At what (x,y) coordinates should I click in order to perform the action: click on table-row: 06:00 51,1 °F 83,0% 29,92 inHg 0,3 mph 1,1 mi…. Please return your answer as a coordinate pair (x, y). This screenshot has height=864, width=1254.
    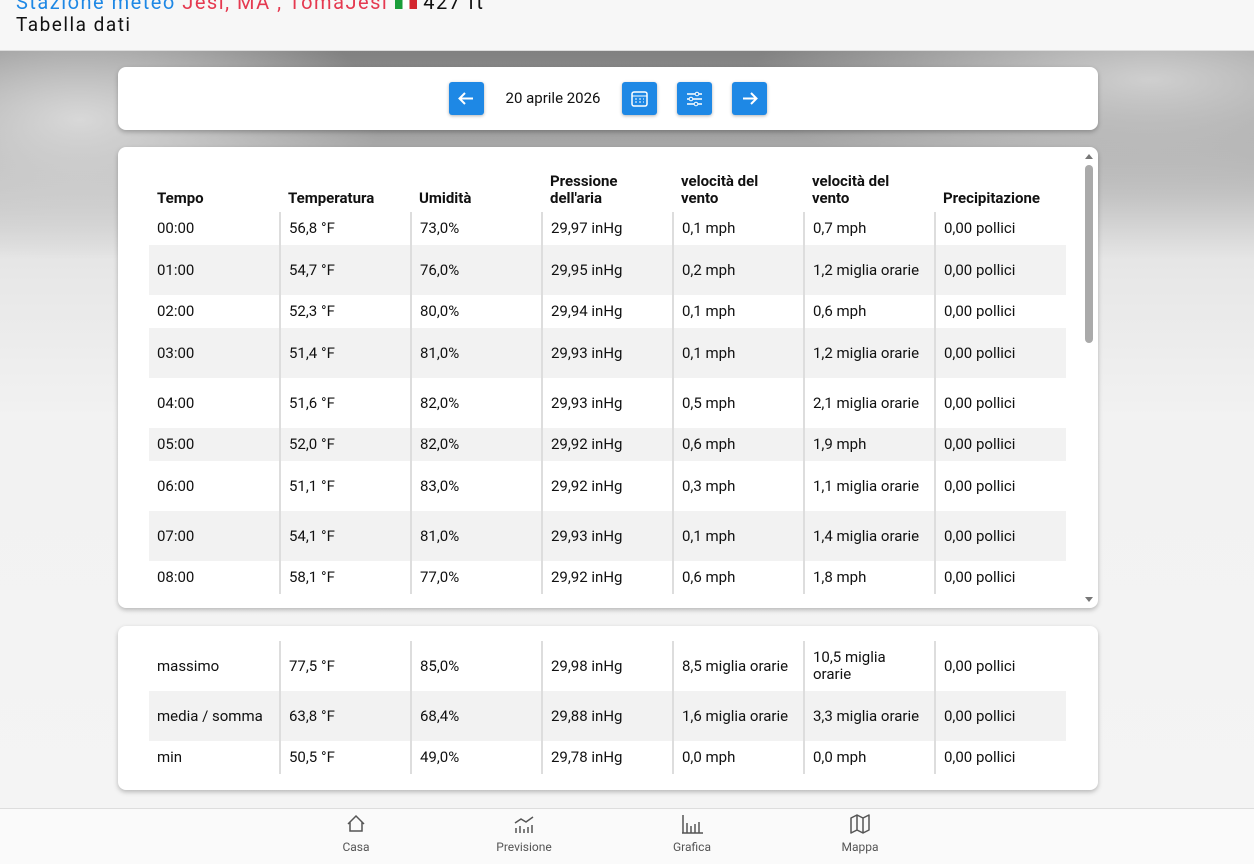
    Looking at the image, I should click on (607, 486).